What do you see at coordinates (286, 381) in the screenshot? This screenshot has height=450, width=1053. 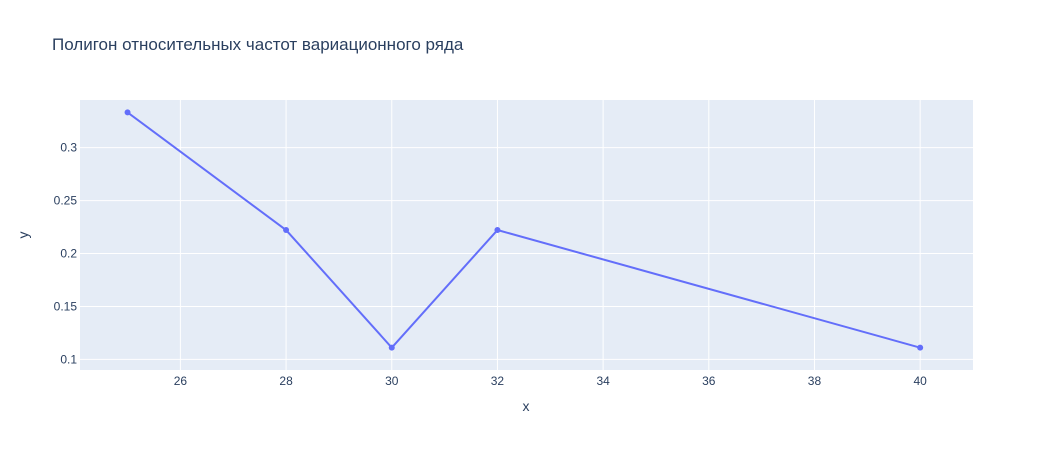 I see `x-tick-label: 28` at bounding box center [286, 381].